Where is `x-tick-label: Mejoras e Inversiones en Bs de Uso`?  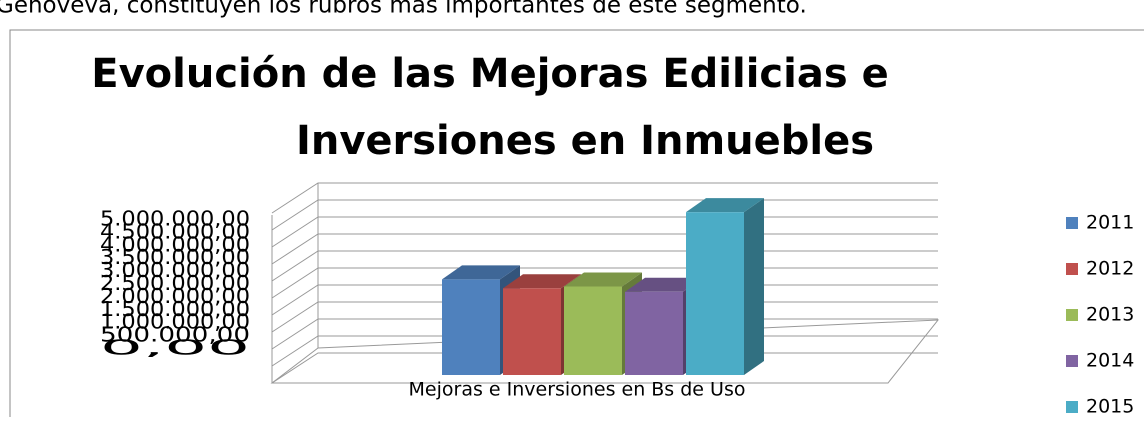 x-tick-label: Mejoras e Inversiones en Bs de Uso is located at coordinates (577, 390).